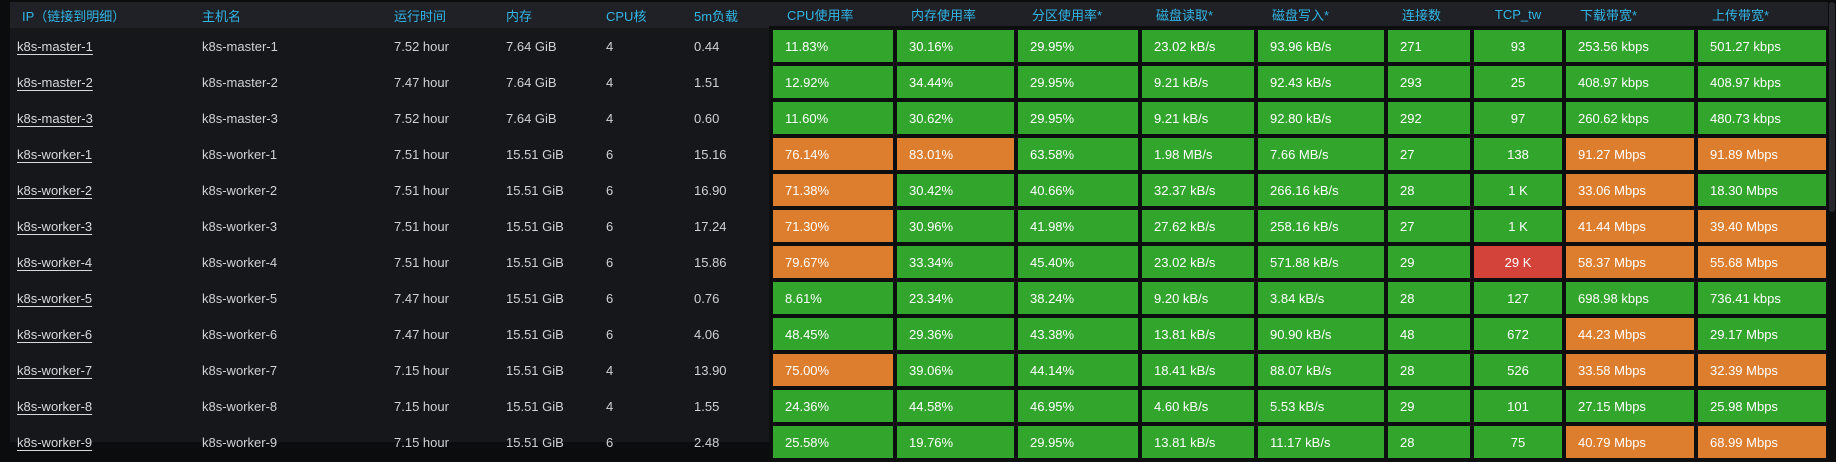  I want to click on cell-partition_usage: 44.14%, so click(1078, 370).